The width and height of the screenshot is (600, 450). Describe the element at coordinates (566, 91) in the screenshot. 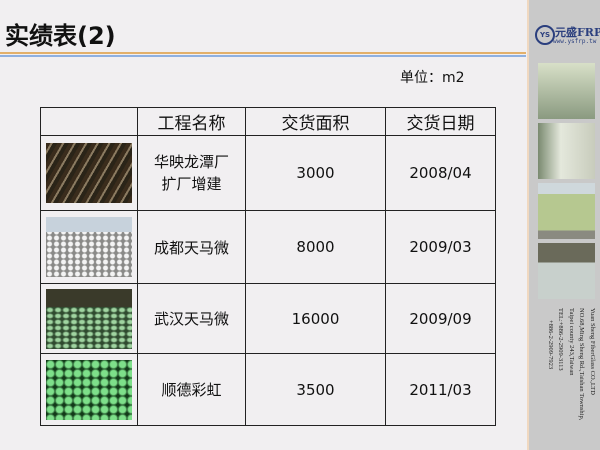

I see `side-photo-ceiling` at that location.